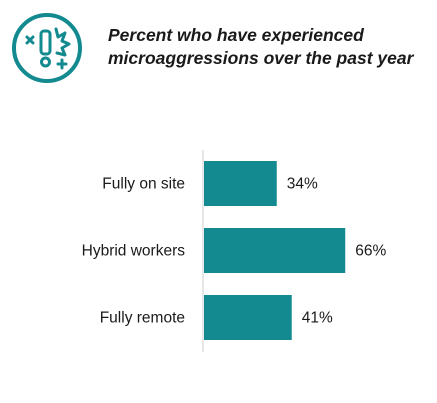 This screenshot has width=437, height=403. Describe the element at coordinates (370, 251) in the screenshot. I see `value-label: 66%` at that location.